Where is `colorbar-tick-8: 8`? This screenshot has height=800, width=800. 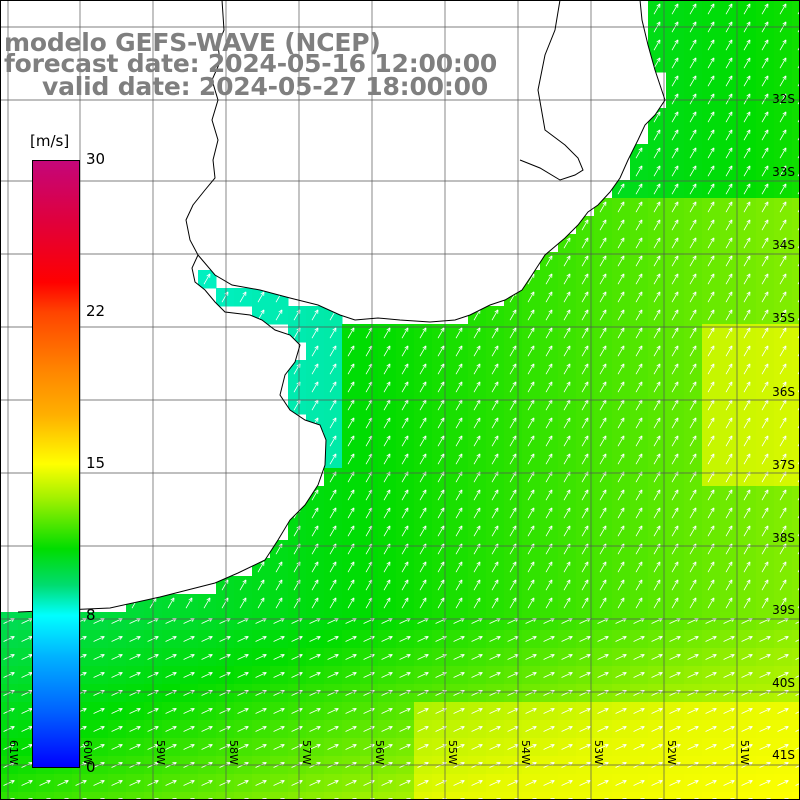 colorbar-tick-8: 8 is located at coordinates (91, 615).